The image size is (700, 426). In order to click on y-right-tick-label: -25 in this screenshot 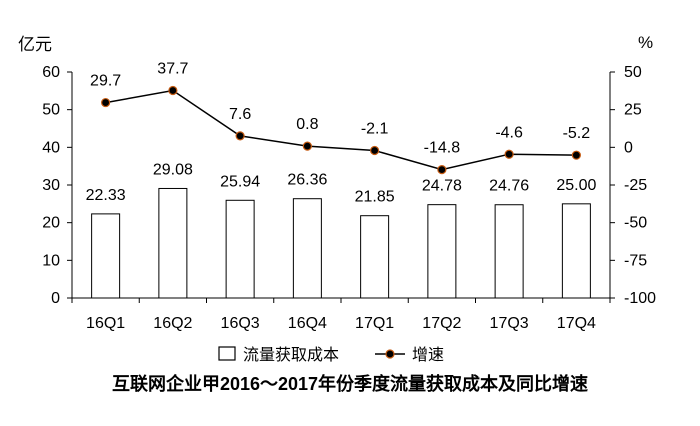, I will do `click(635, 185)`.